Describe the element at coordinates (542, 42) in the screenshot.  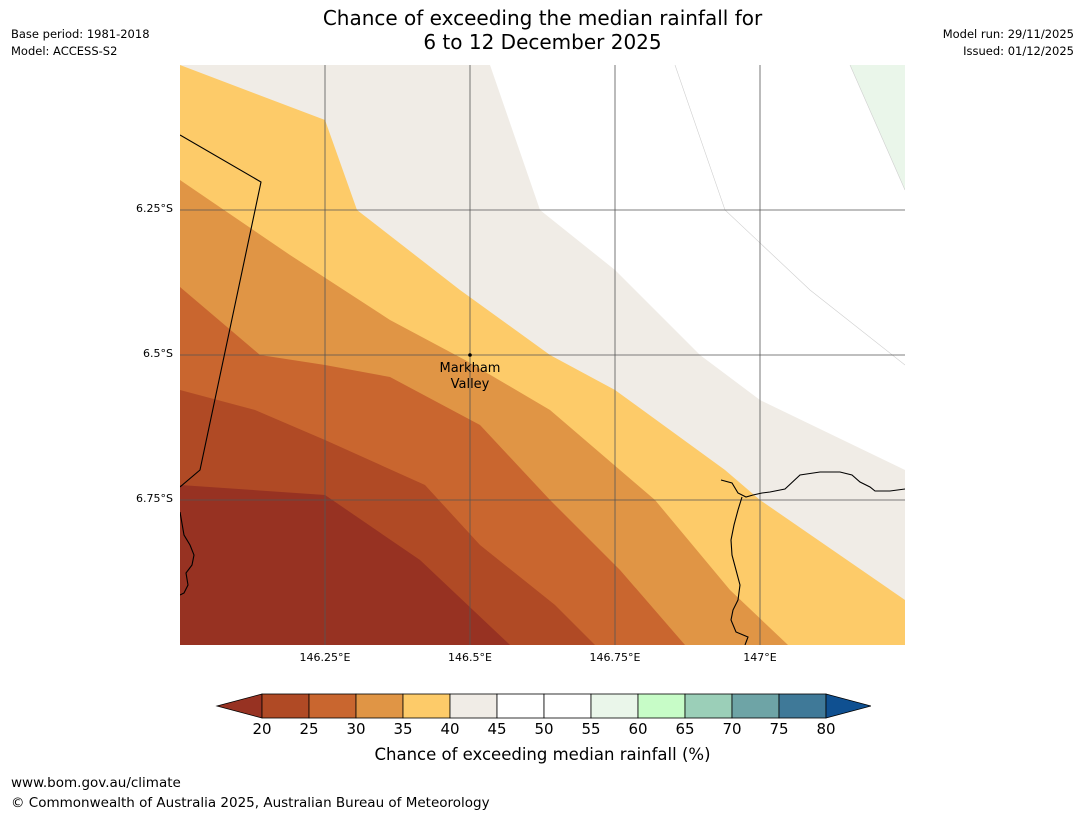
I see `map-title-line2: 6 to 12 December 2025` at that location.